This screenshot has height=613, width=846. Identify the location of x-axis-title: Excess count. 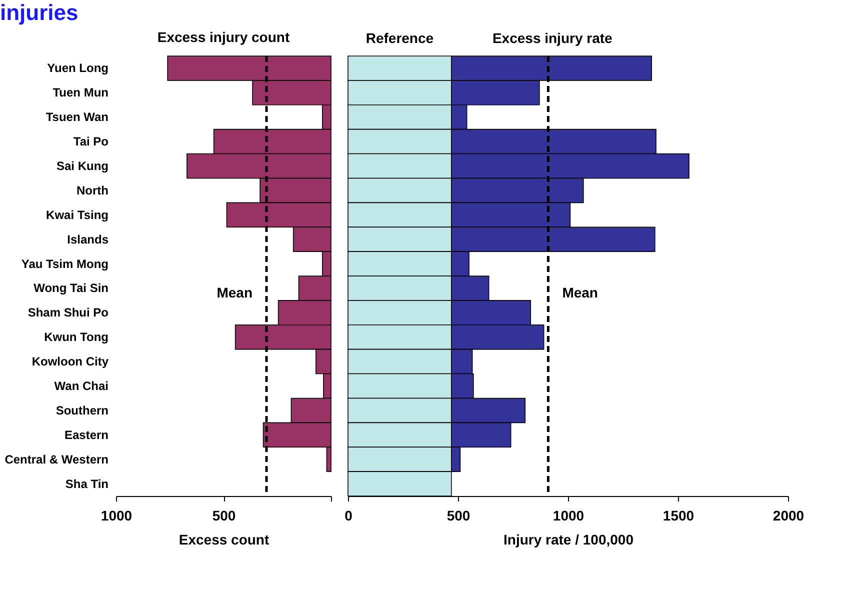
(224, 540).